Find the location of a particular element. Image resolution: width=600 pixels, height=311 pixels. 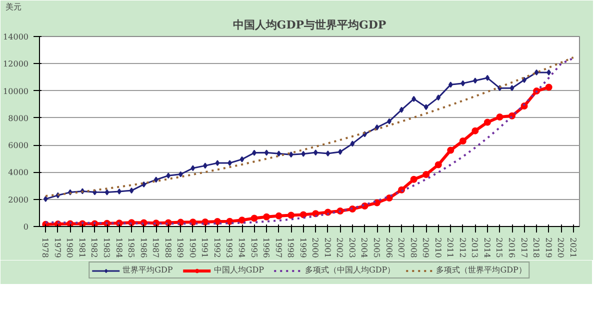

legend-label: 多项式（中国人均GDP） is located at coordinates (350, 270).